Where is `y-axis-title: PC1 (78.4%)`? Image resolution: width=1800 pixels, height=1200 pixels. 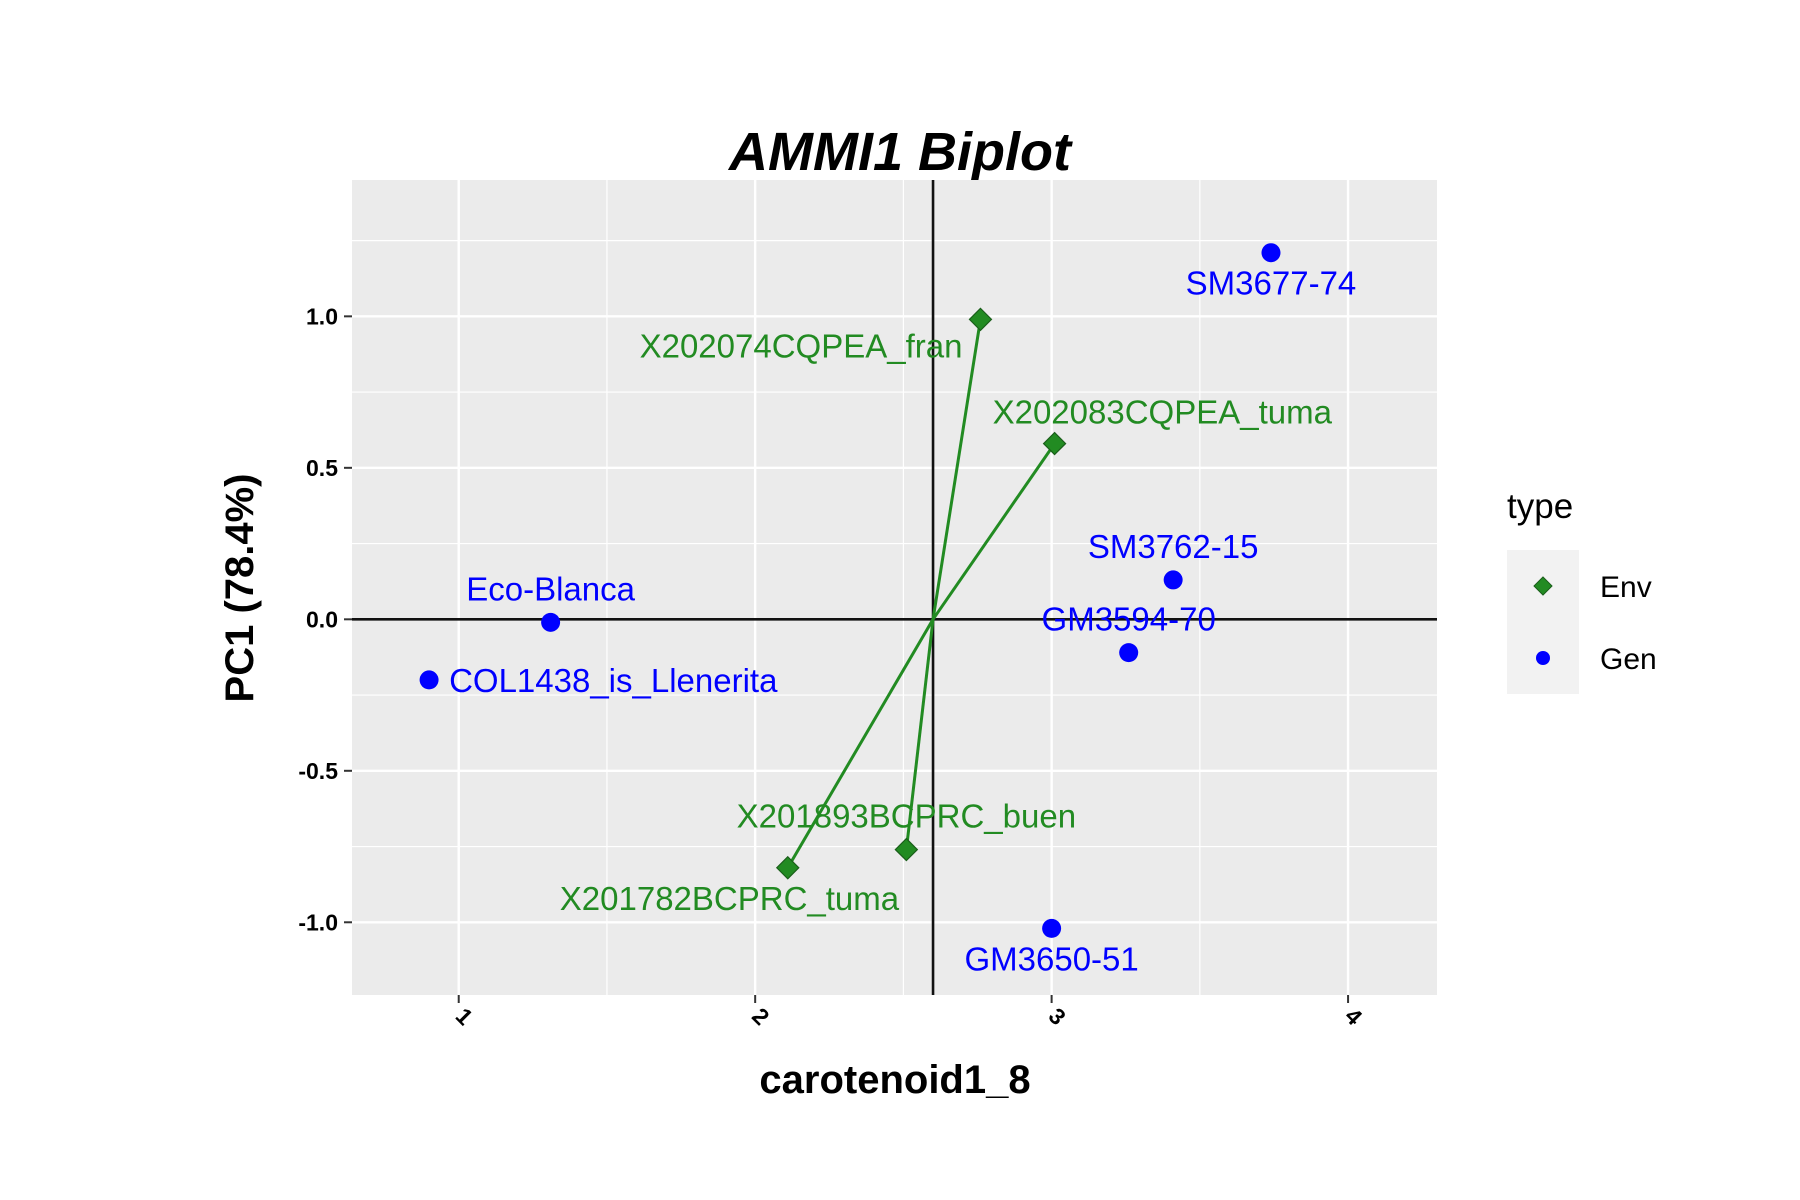
y-axis-title: PC1 (78.4%) is located at coordinates (240, 588).